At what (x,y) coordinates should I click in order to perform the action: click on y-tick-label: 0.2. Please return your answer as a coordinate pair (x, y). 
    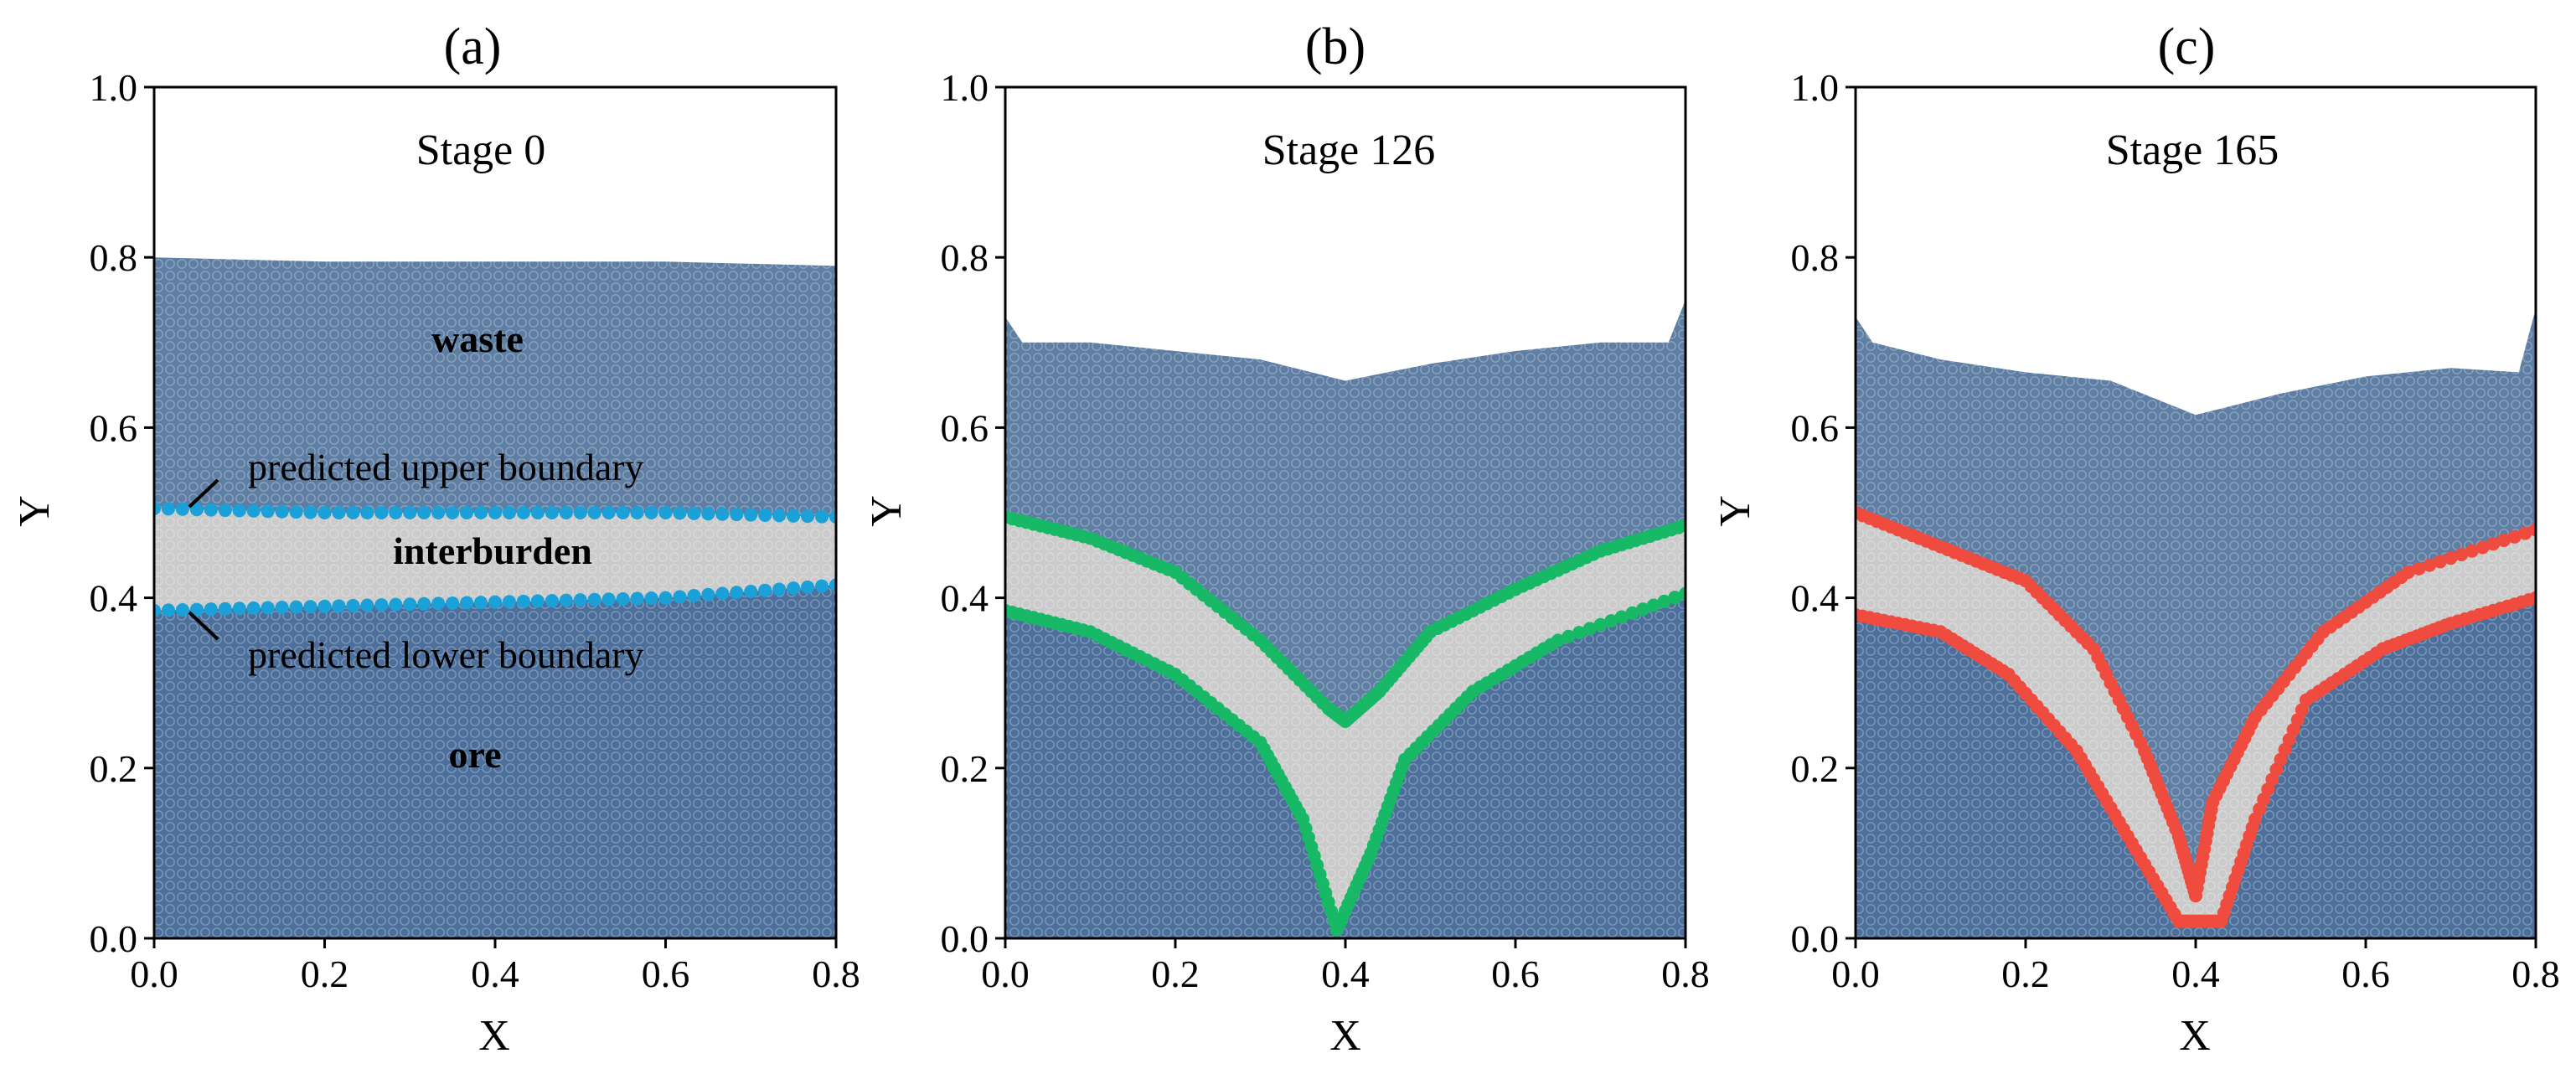
    Looking at the image, I should click on (1815, 769).